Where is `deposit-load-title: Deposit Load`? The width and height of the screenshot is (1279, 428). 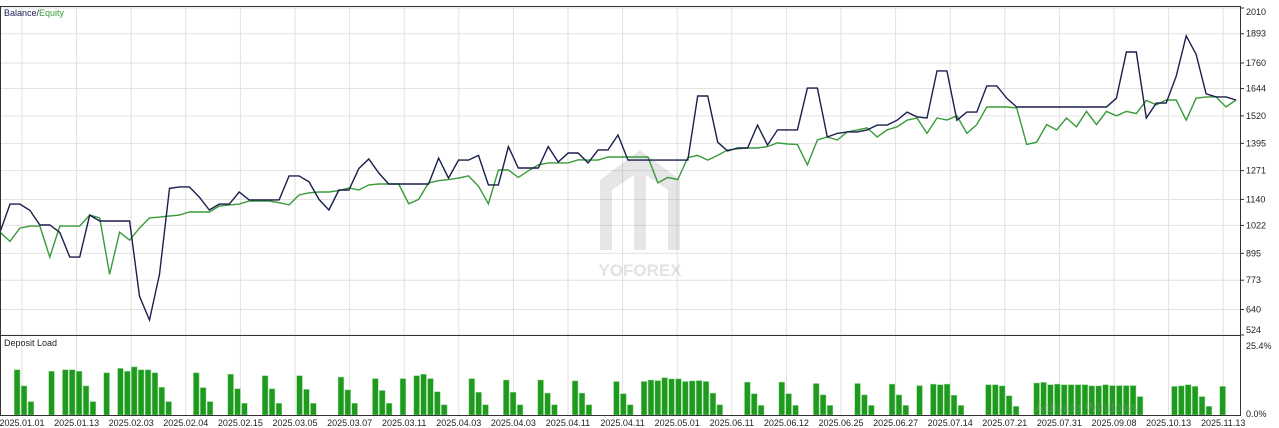 deposit-load-title: Deposit Load is located at coordinates (30, 343).